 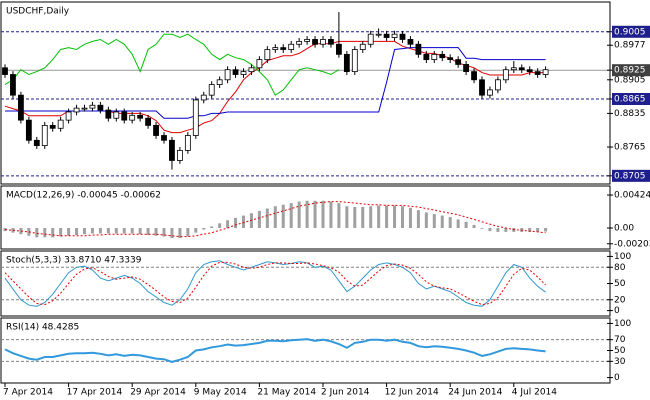 What do you see at coordinates (632, 196) in the screenshot?
I see `y-tick-label: 0.00424` at bounding box center [632, 196].